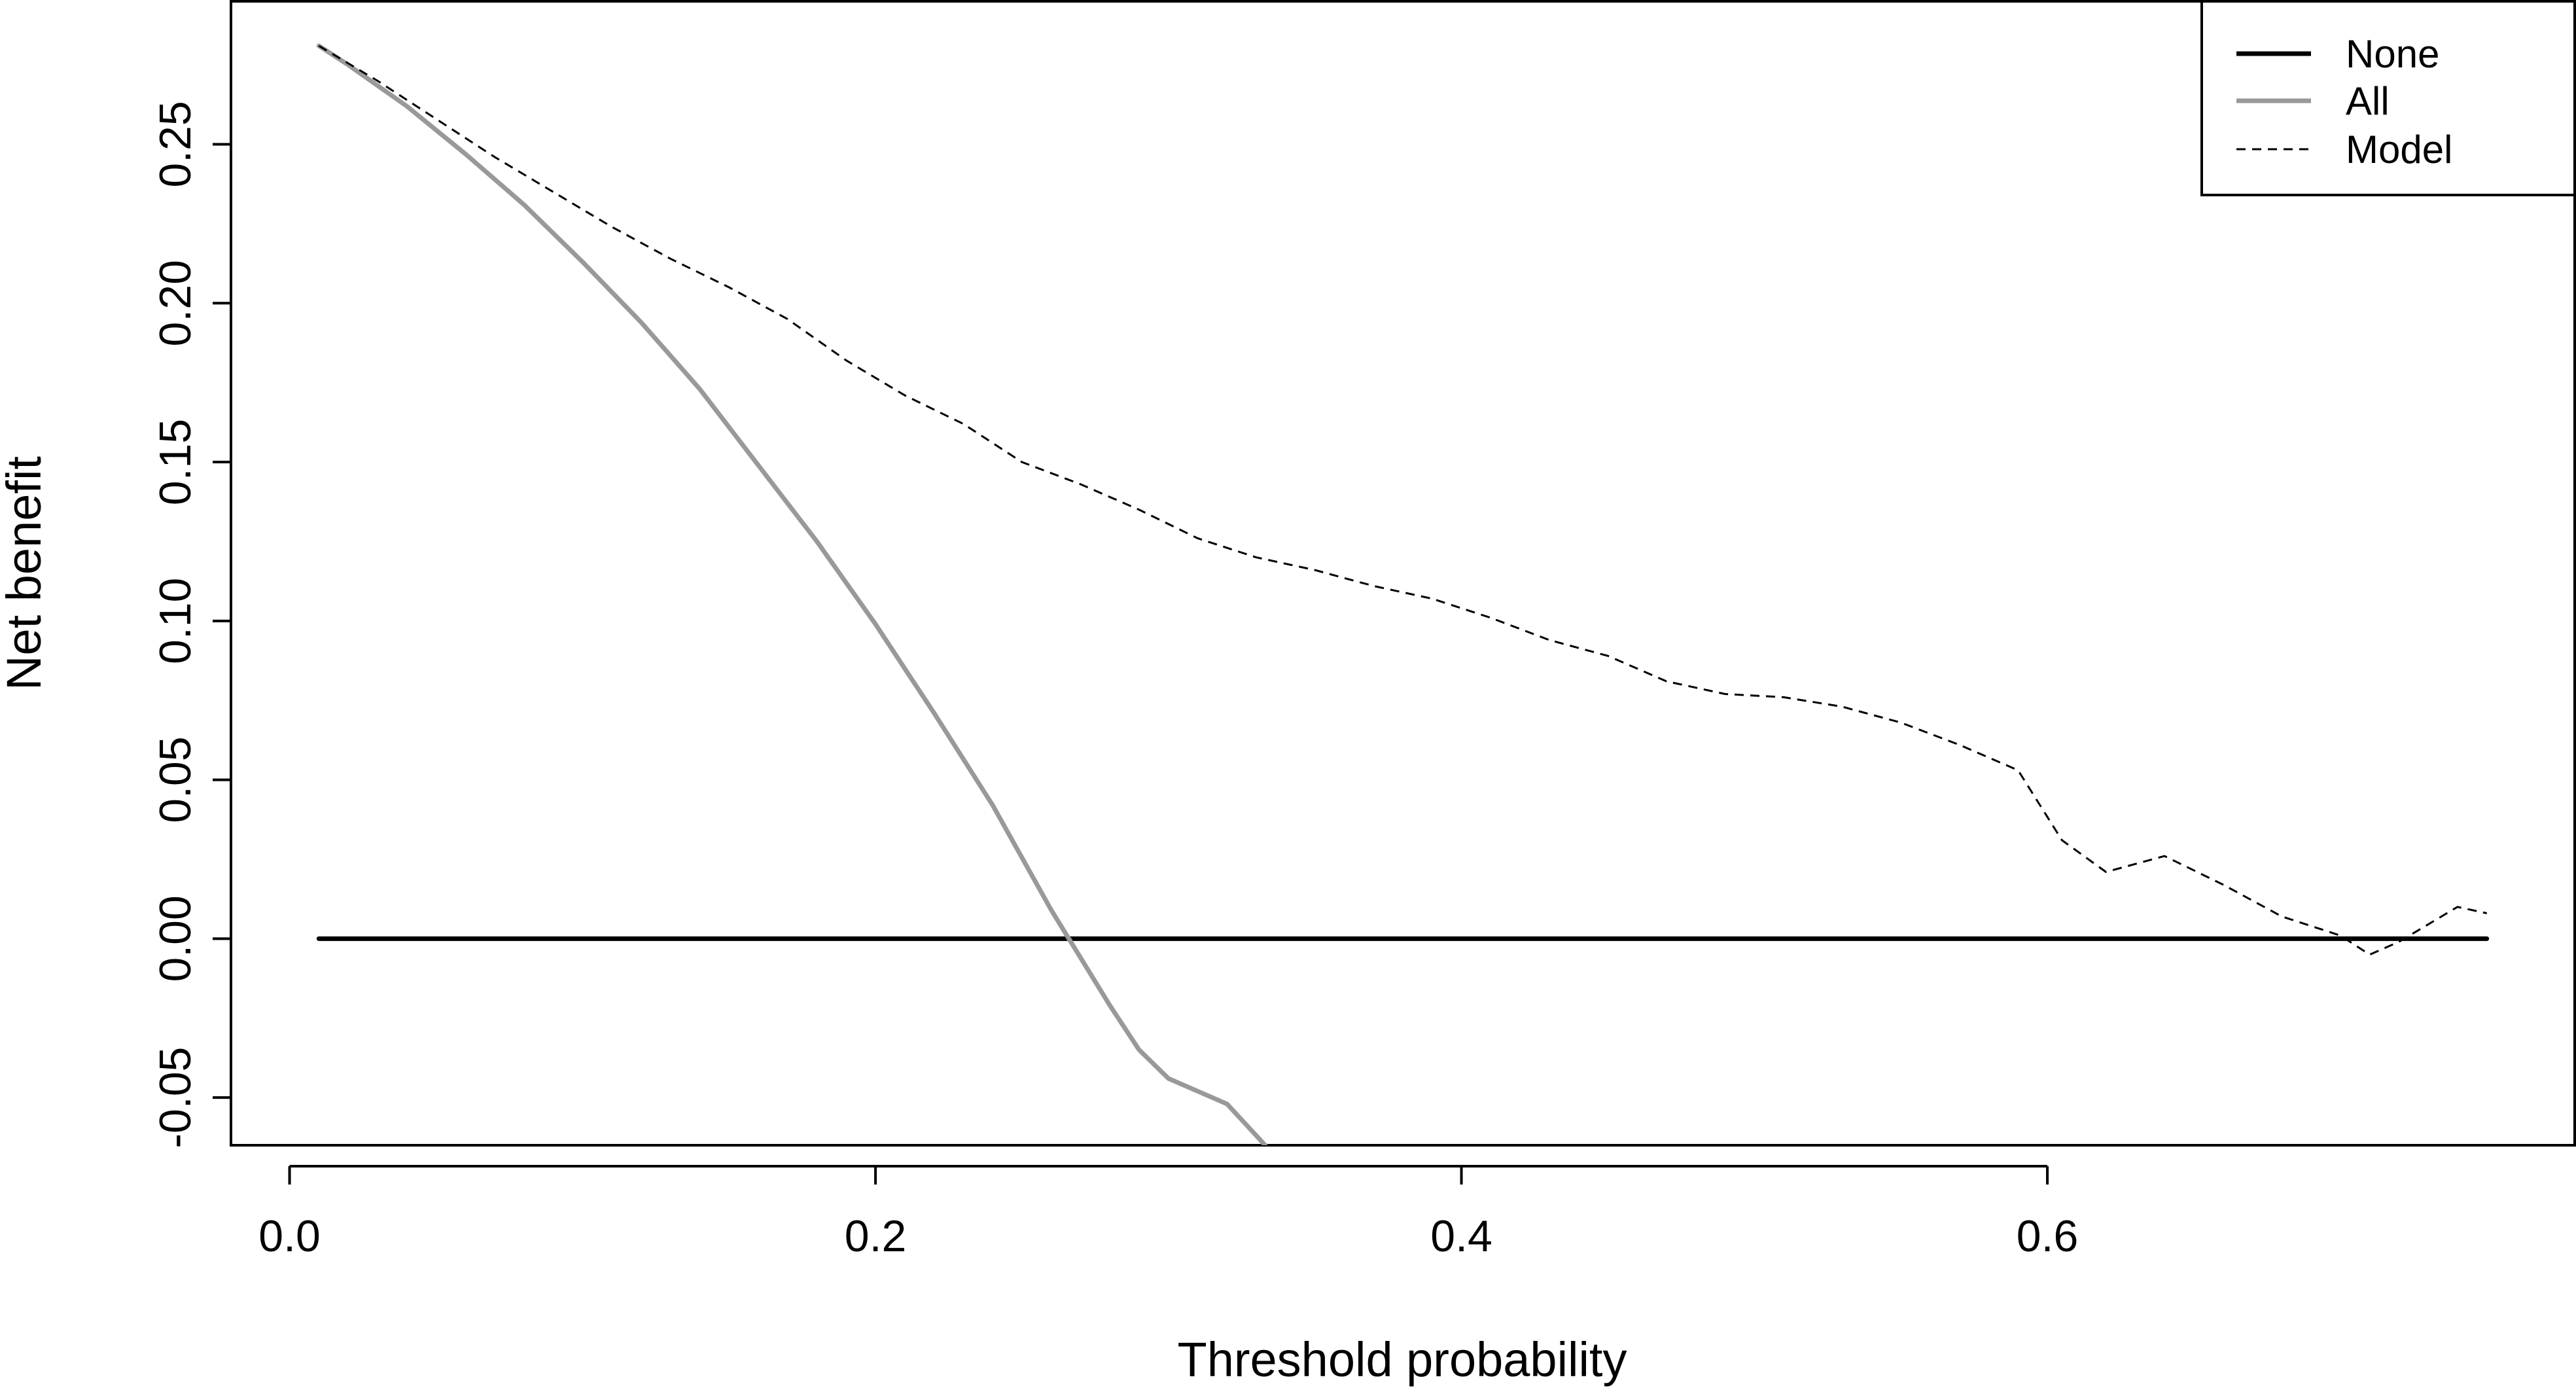 The image size is (2576, 1390). What do you see at coordinates (1461, 1236) in the screenshot?
I see `x-tick-label: 0.4` at bounding box center [1461, 1236].